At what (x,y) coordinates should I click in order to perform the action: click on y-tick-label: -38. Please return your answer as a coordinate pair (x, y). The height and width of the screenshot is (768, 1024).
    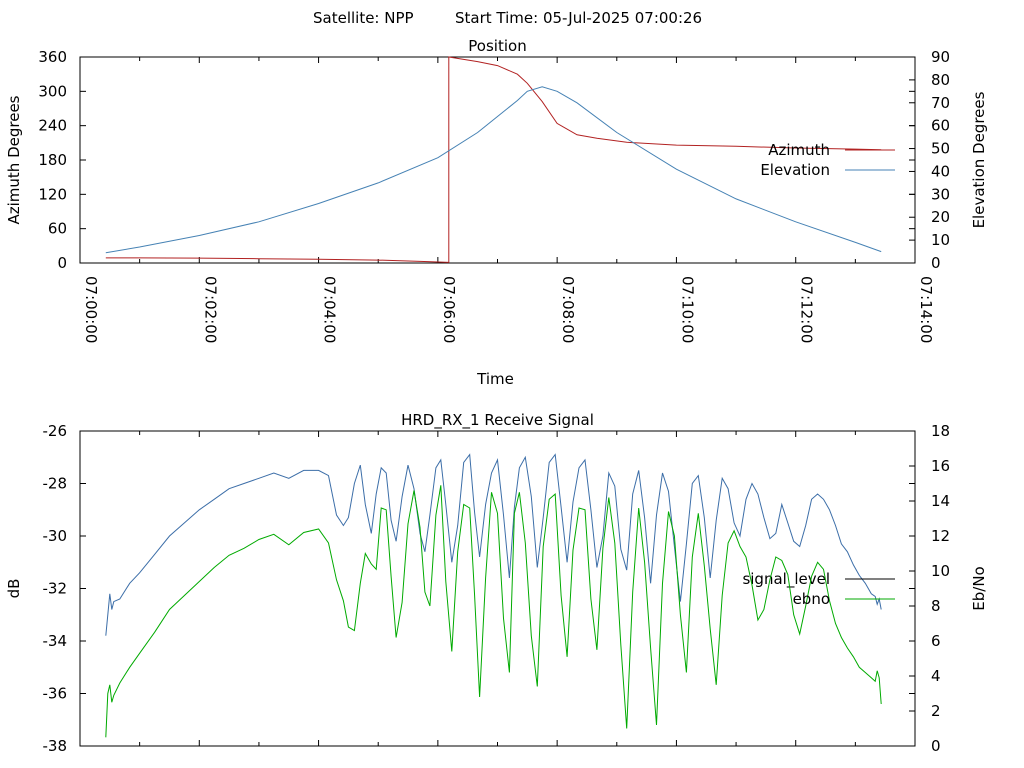
    Looking at the image, I should click on (55, 746).